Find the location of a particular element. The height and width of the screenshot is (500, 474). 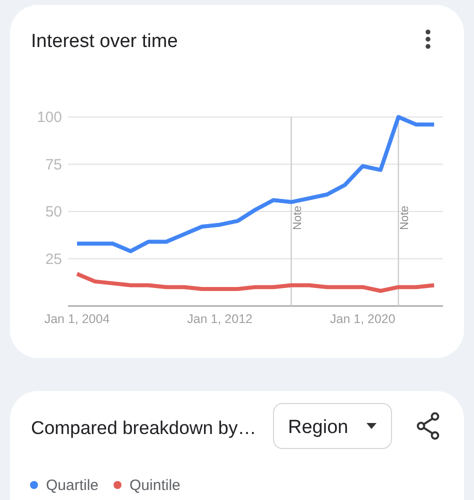

chart-title: Interest over time is located at coordinates (104, 41).